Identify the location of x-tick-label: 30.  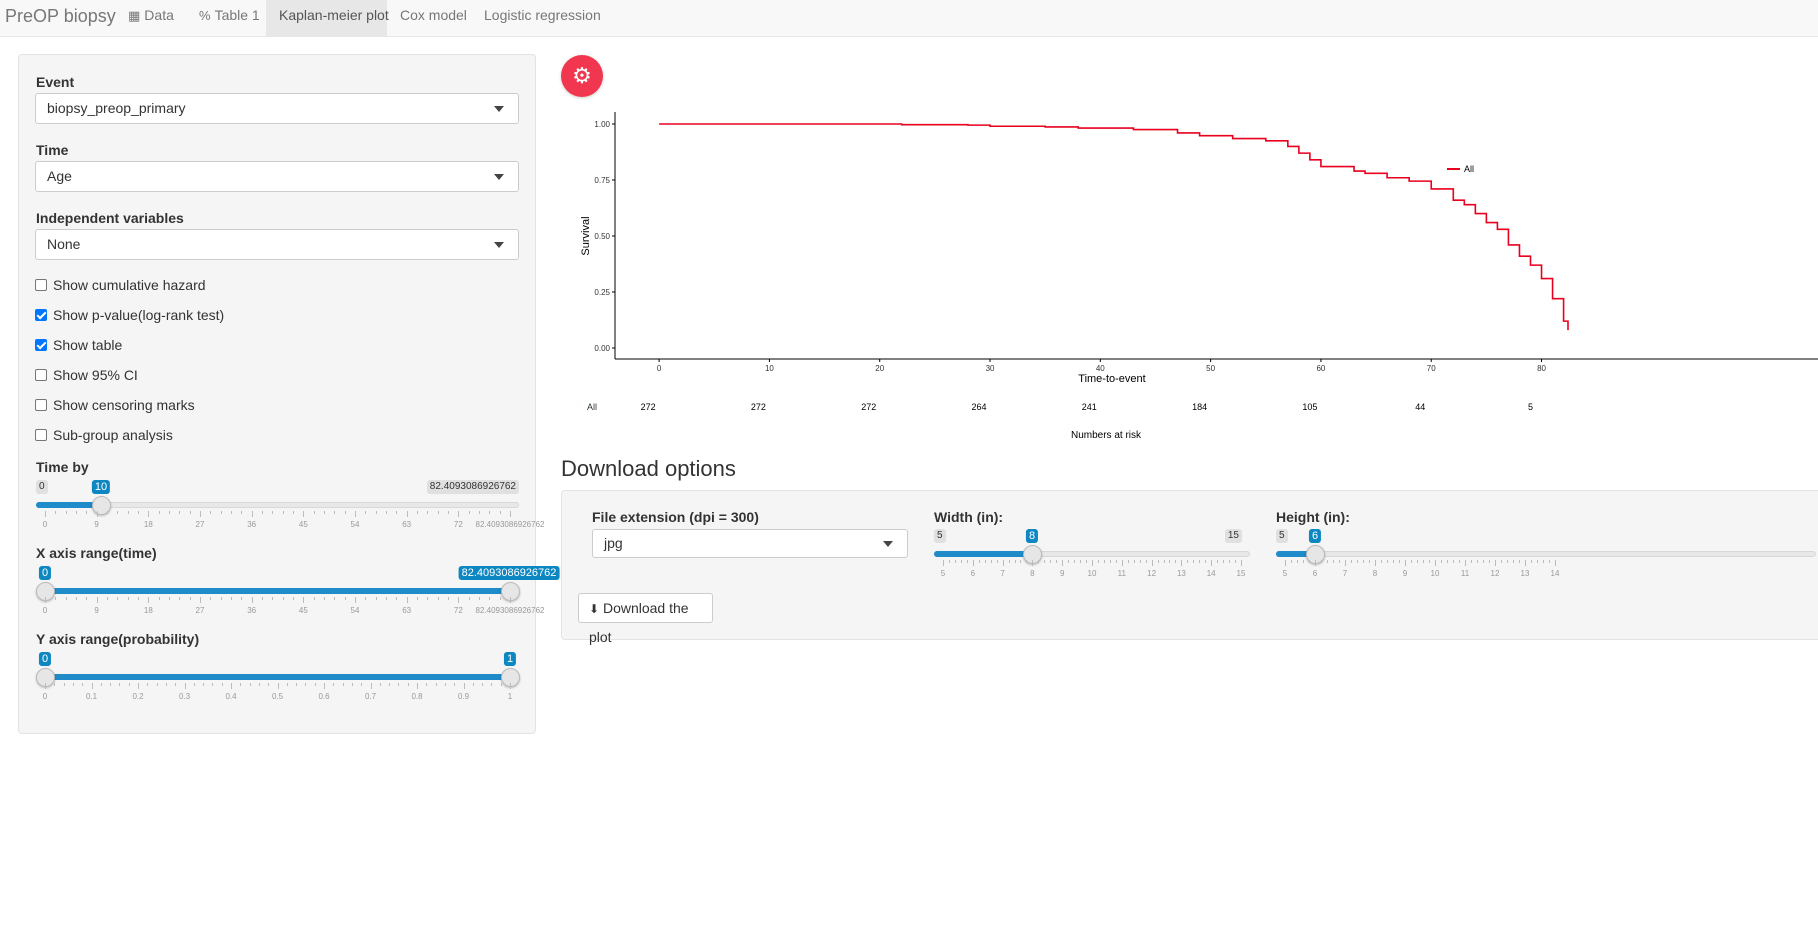
(990, 368).